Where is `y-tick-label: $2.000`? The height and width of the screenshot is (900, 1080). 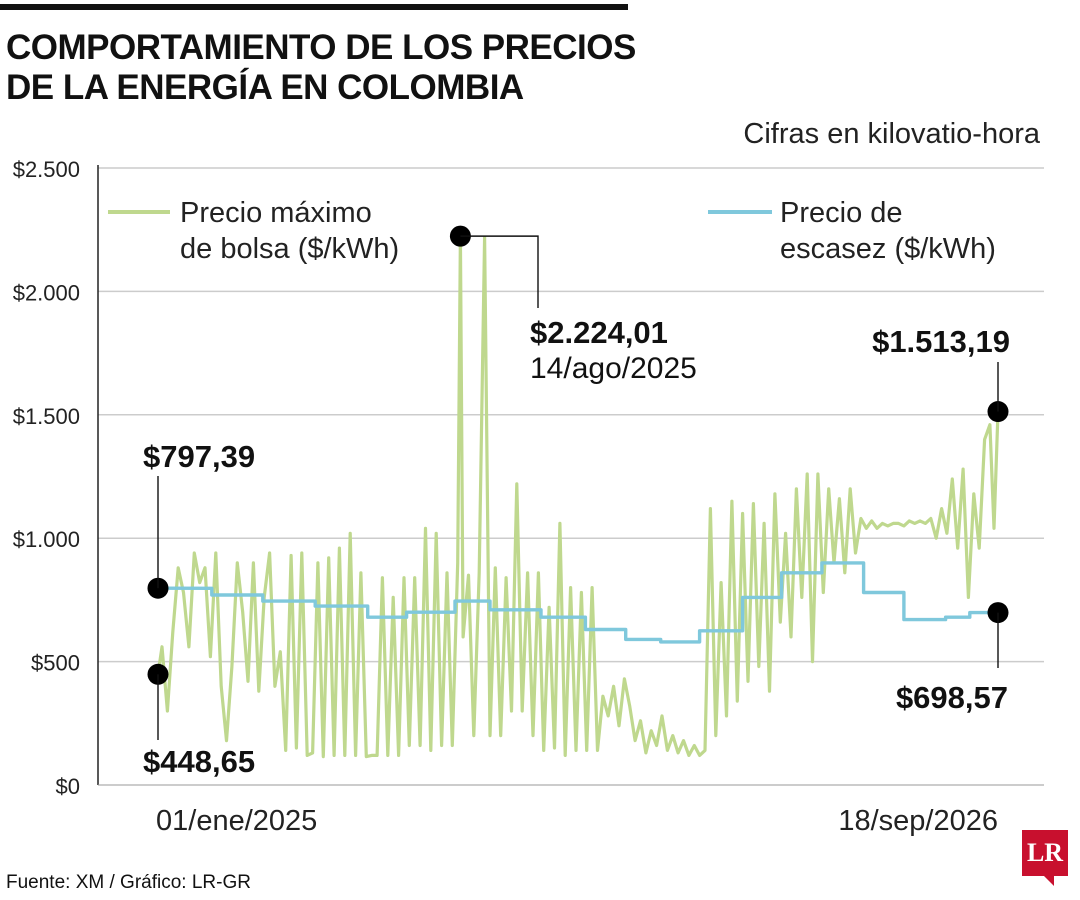 y-tick-label: $2.000 is located at coordinates (46, 292).